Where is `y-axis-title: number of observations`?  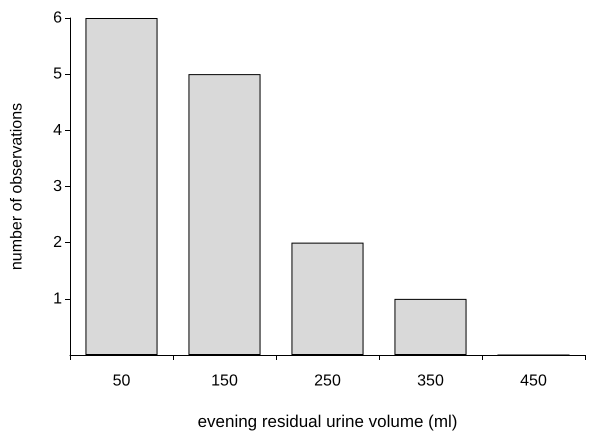
y-axis-title: number of observations is located at coordinates (17, 186).